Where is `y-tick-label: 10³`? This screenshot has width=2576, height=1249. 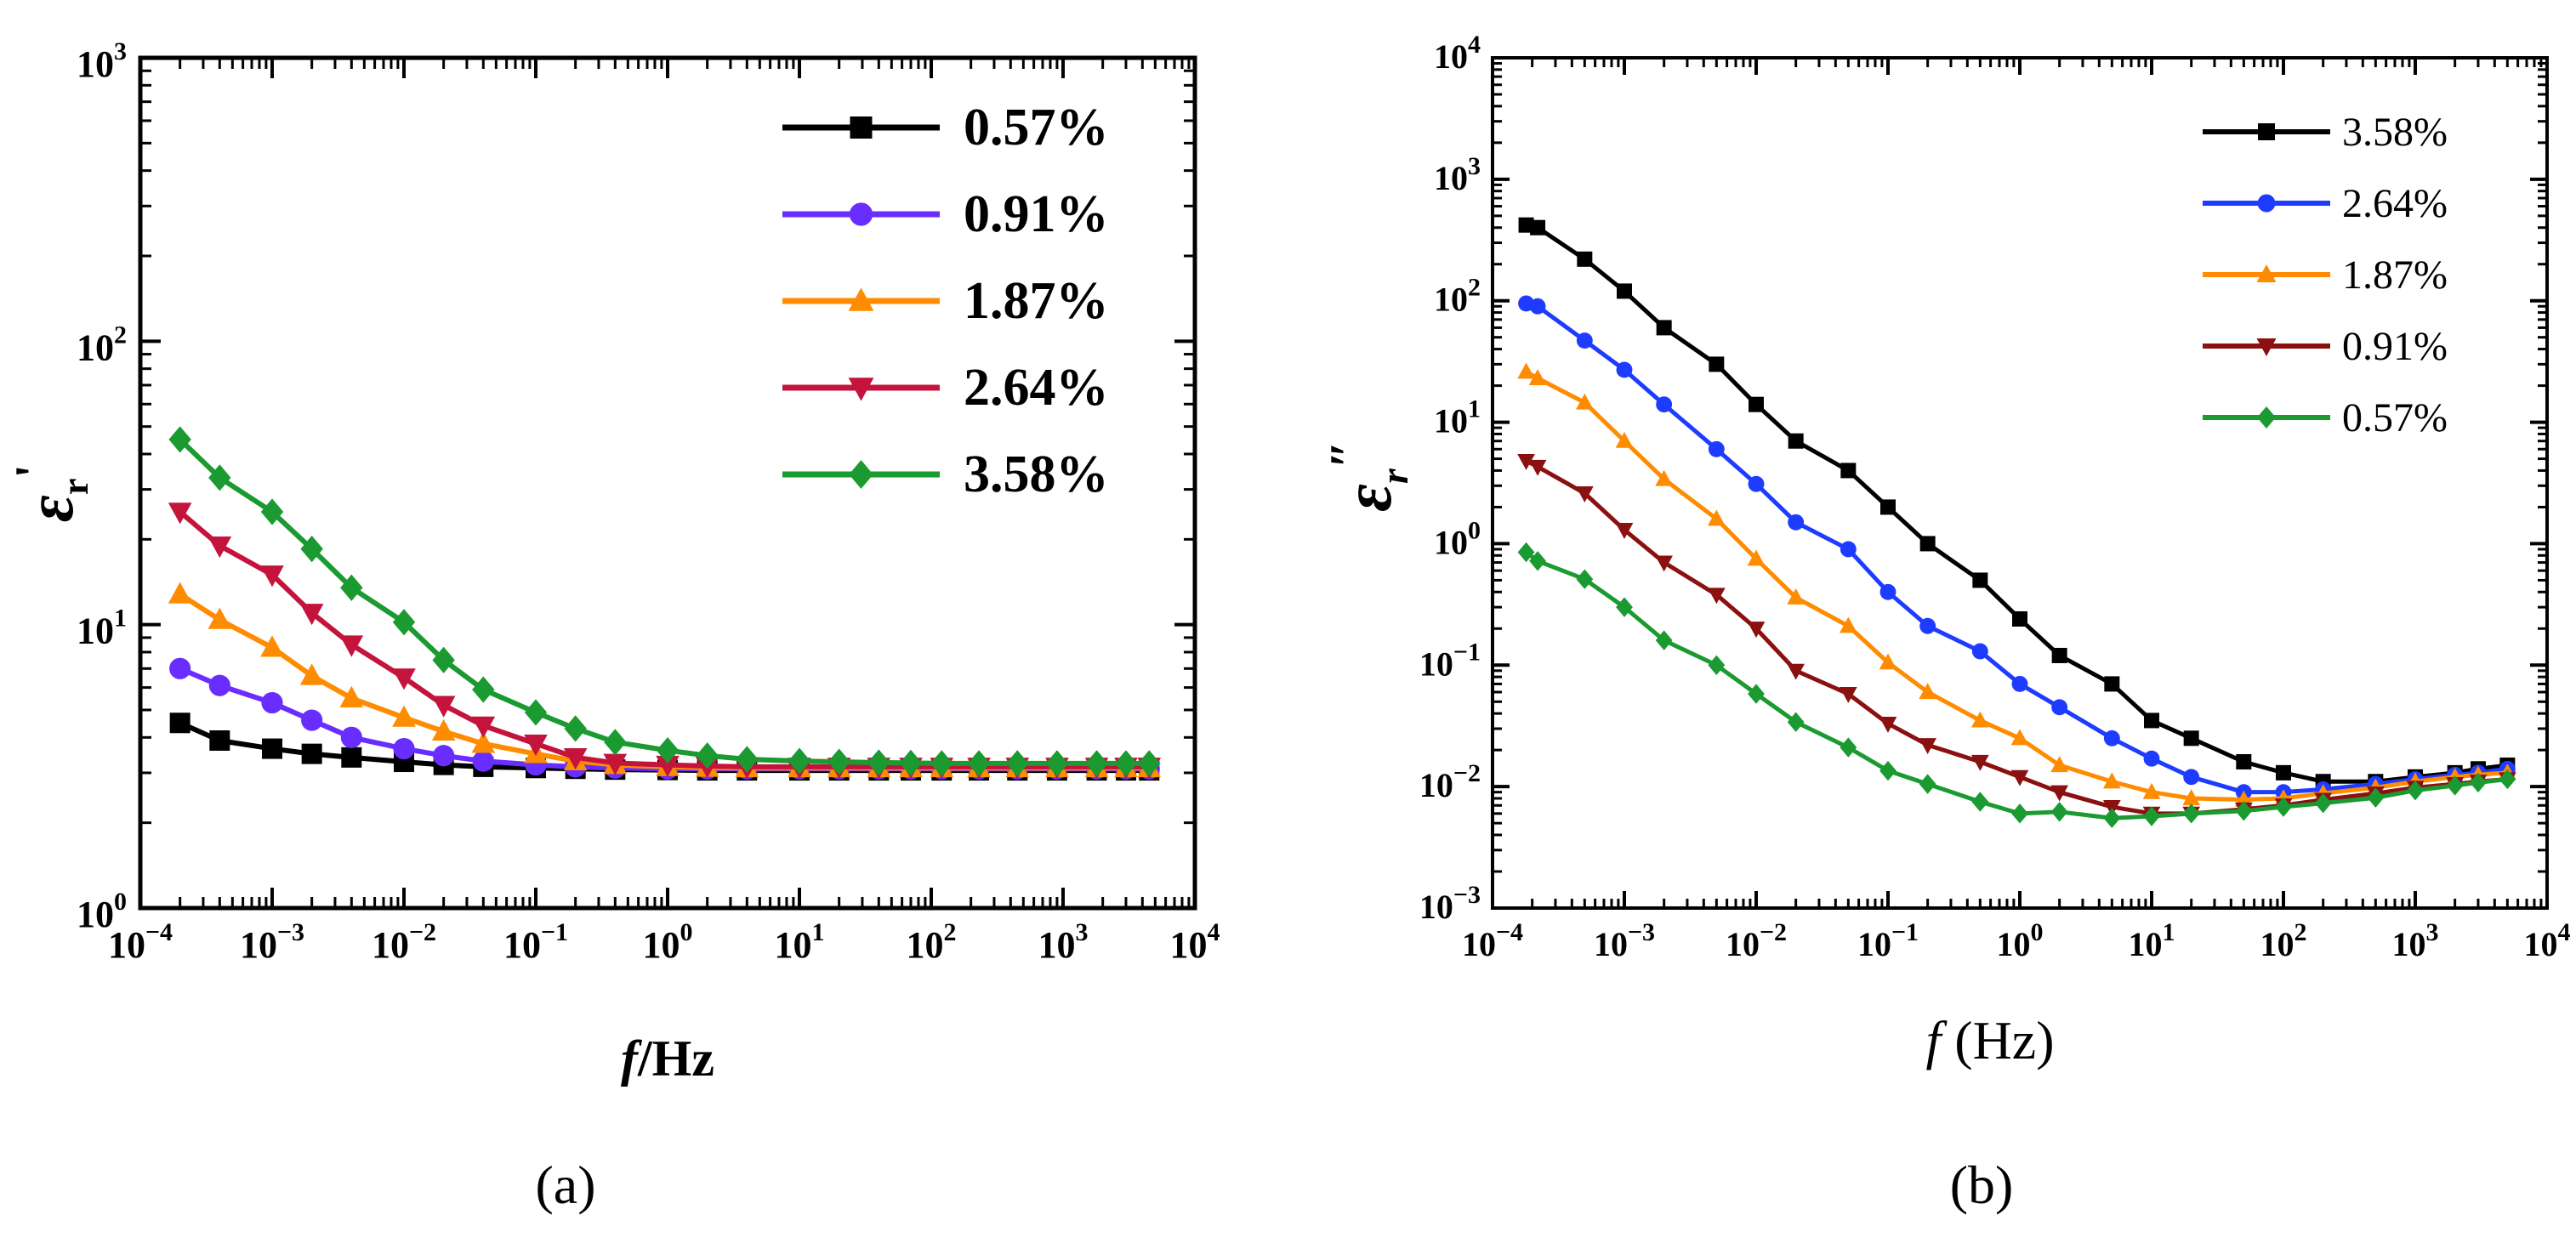 y-tick-label: 10³ is located at coordinates (1457, 174).